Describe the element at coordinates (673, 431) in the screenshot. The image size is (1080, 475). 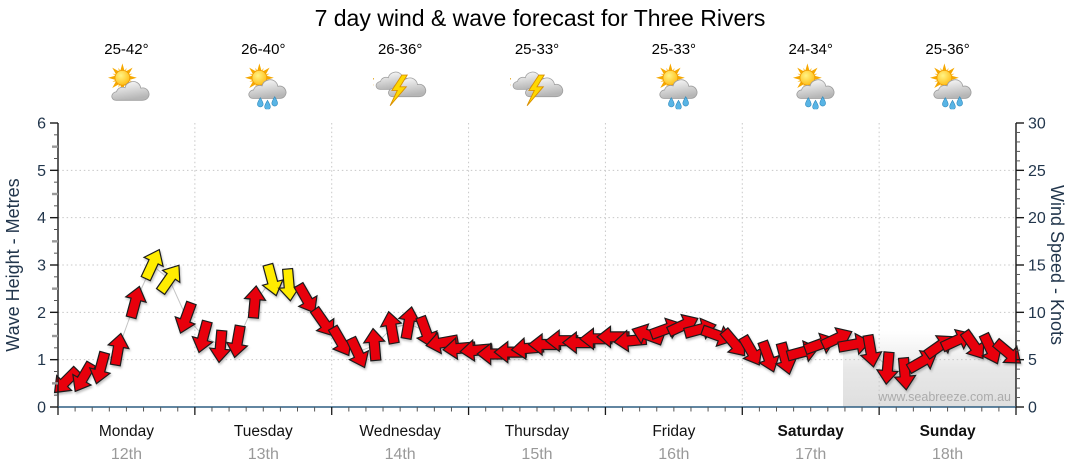
I see `x-axis-day-label: Friday` at that location.